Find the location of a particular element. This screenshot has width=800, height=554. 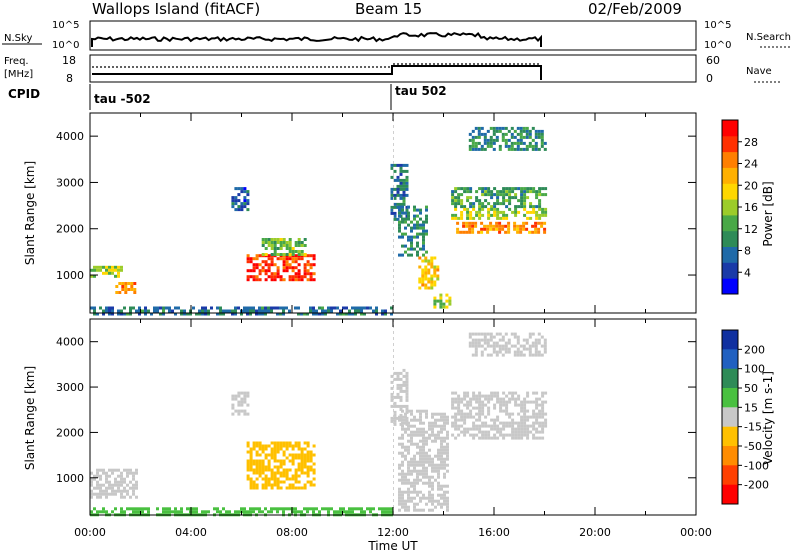

station-title: Wallops Island (fitACF) is located at coordinates (176, 9).